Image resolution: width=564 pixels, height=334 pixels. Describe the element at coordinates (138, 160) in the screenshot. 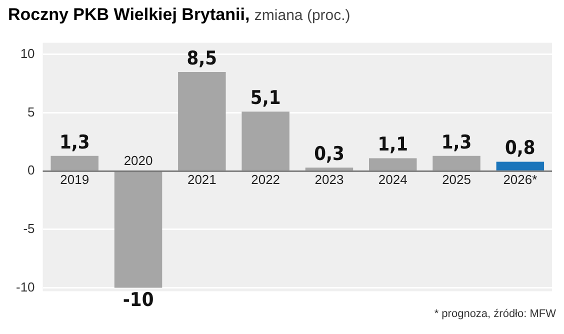

I see `x-tick-label: 2020` at that location.